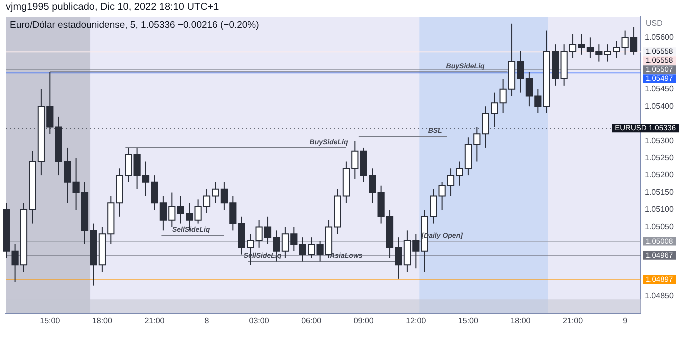 Image resolution: width=680 pixels, height=349 pixels. What do you see at coordinates (659, 158) in the screenshot?
I see `y-tick-label: 1.05250` at bounding box center [659, 158].